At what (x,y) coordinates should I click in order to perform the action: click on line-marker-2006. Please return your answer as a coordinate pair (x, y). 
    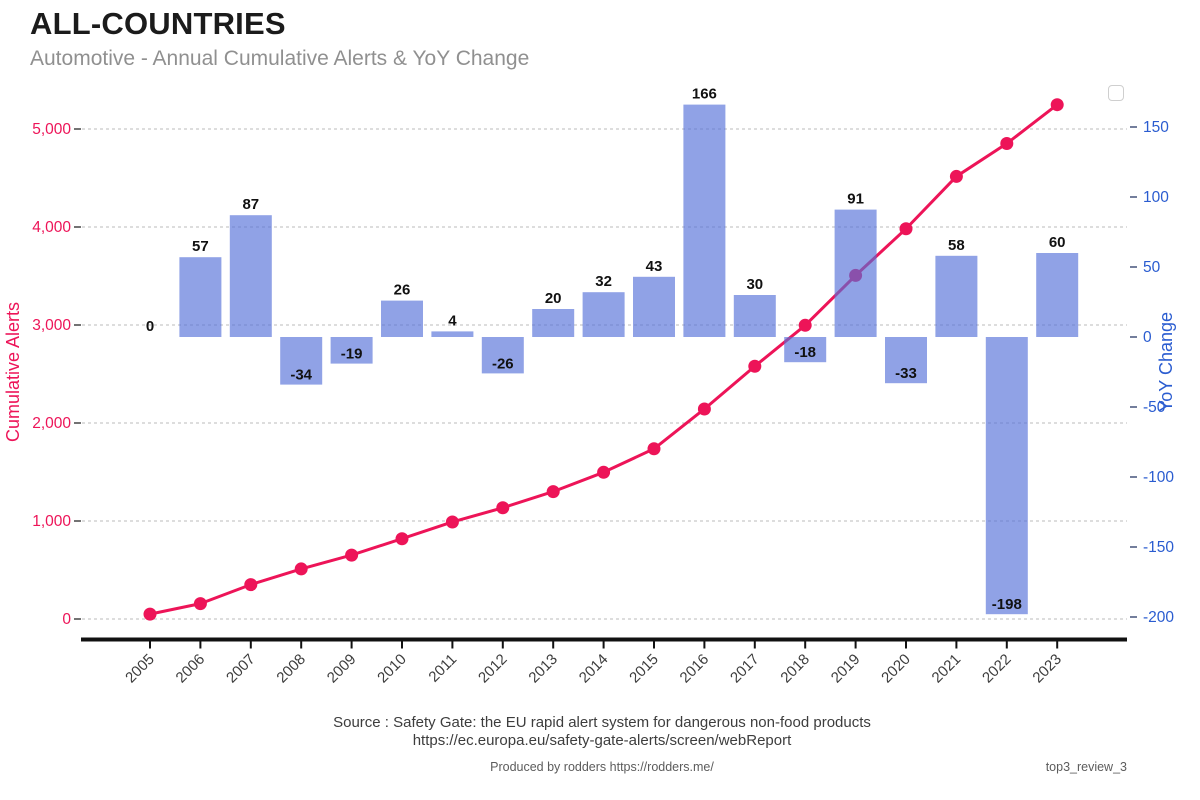
    Looking at the image, I should click on (200, 604).